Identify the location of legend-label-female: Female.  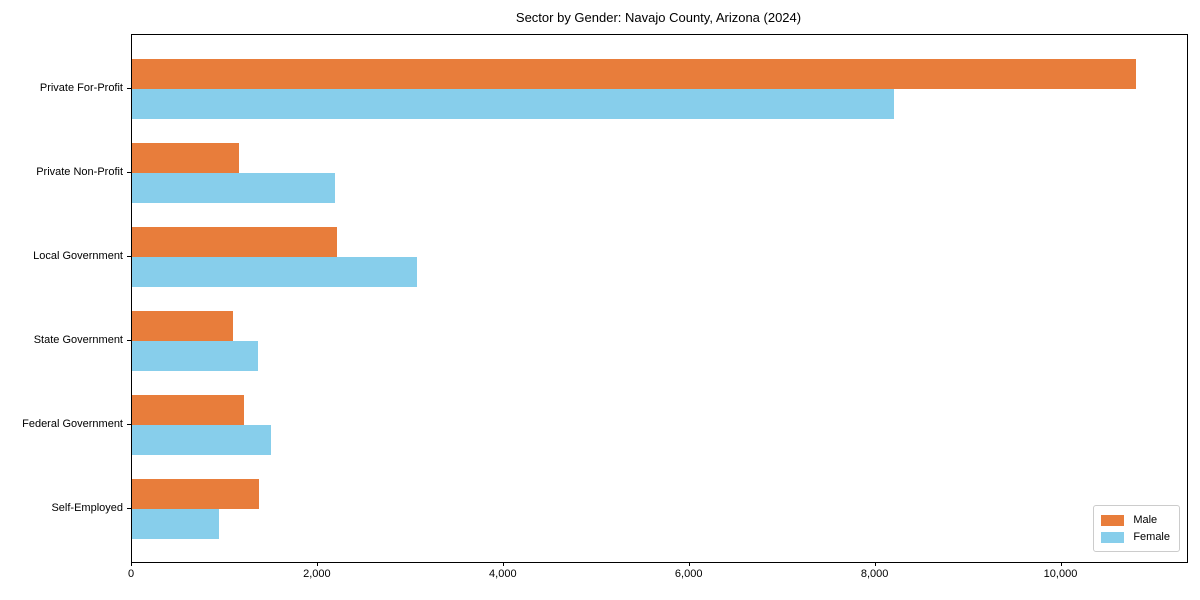
(1151, 537).